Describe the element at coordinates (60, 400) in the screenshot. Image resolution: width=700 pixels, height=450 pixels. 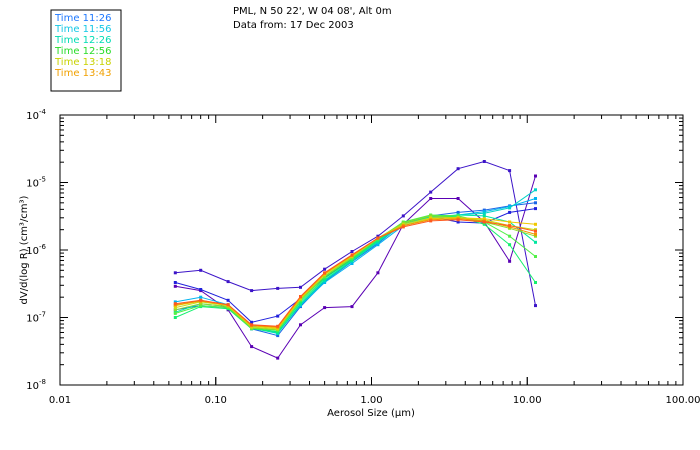
I see `x-tick-label: 0.01` at that location.